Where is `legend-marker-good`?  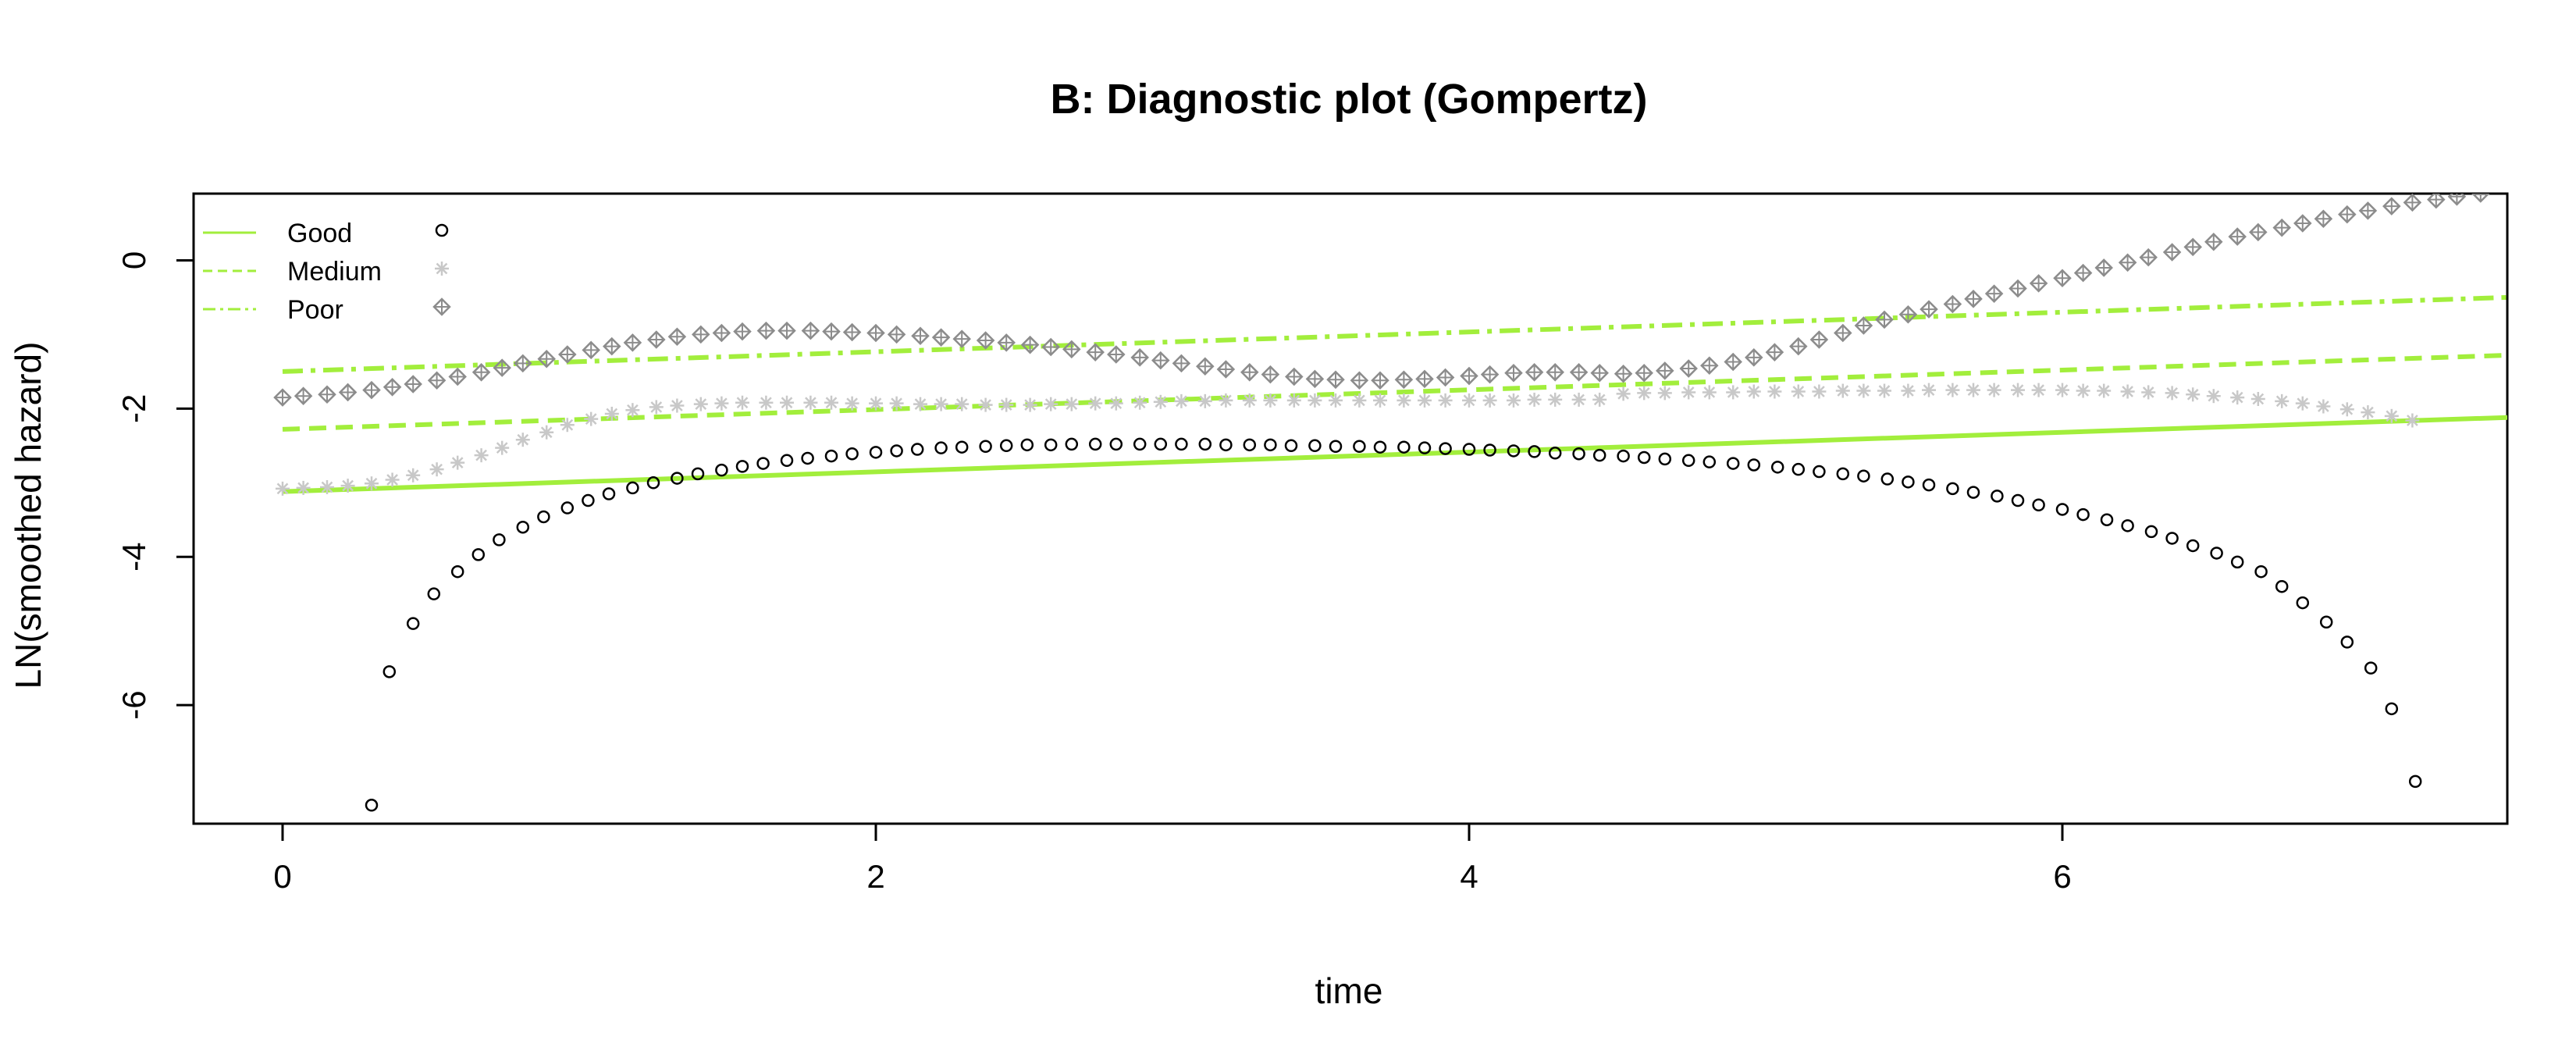 legend-marker-good is located at coordinates (442, 230).